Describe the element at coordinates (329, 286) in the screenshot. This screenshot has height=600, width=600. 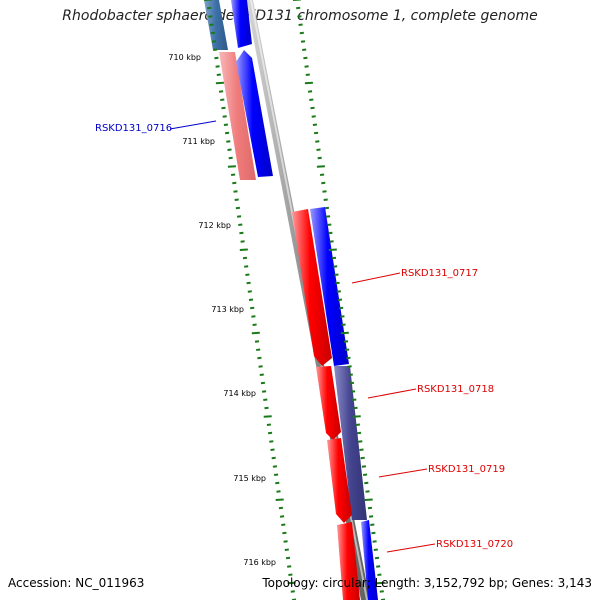
I see `gene-block-reverse-upper-lane` at that location.